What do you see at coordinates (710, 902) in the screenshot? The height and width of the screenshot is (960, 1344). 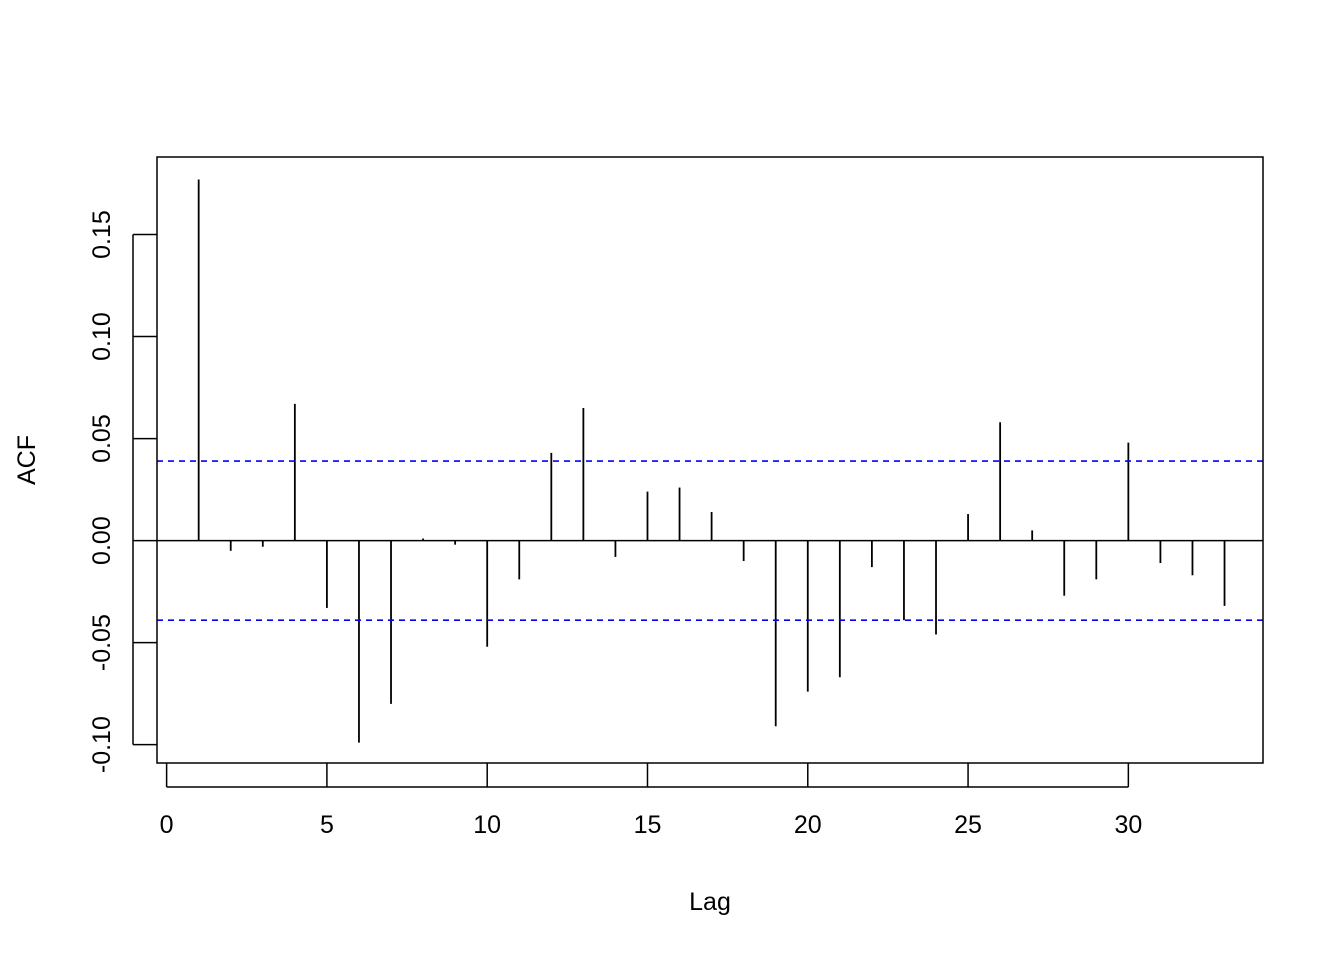 I see `x-axis-title: Lag` at bounding box center [710, 902].